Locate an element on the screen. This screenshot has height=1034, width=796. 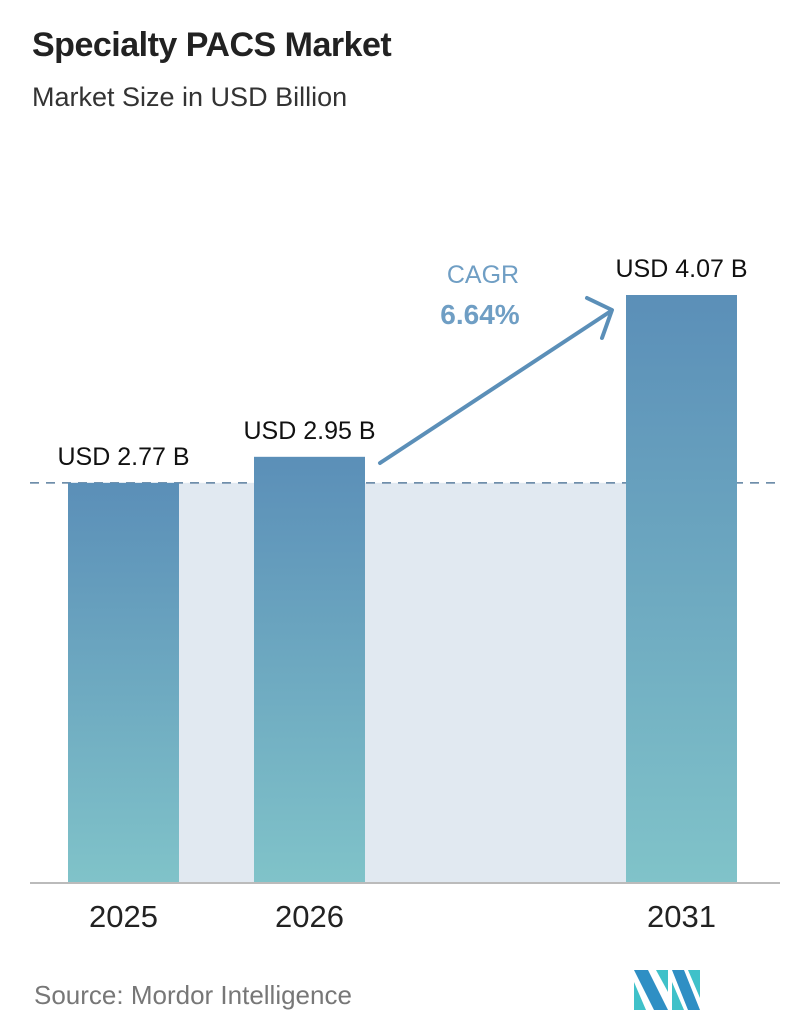
chart-subtitle: Market Size in USD Billion is located at coordinates (190, 97).